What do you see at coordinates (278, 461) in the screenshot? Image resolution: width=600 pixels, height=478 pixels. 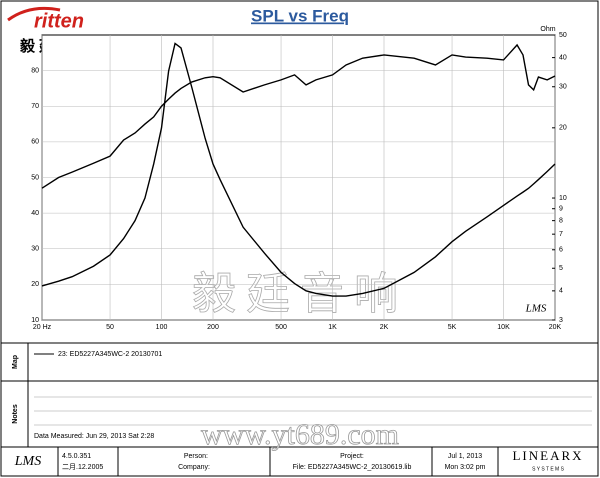 I see `footer-cells` at bounding box center [278, 461].